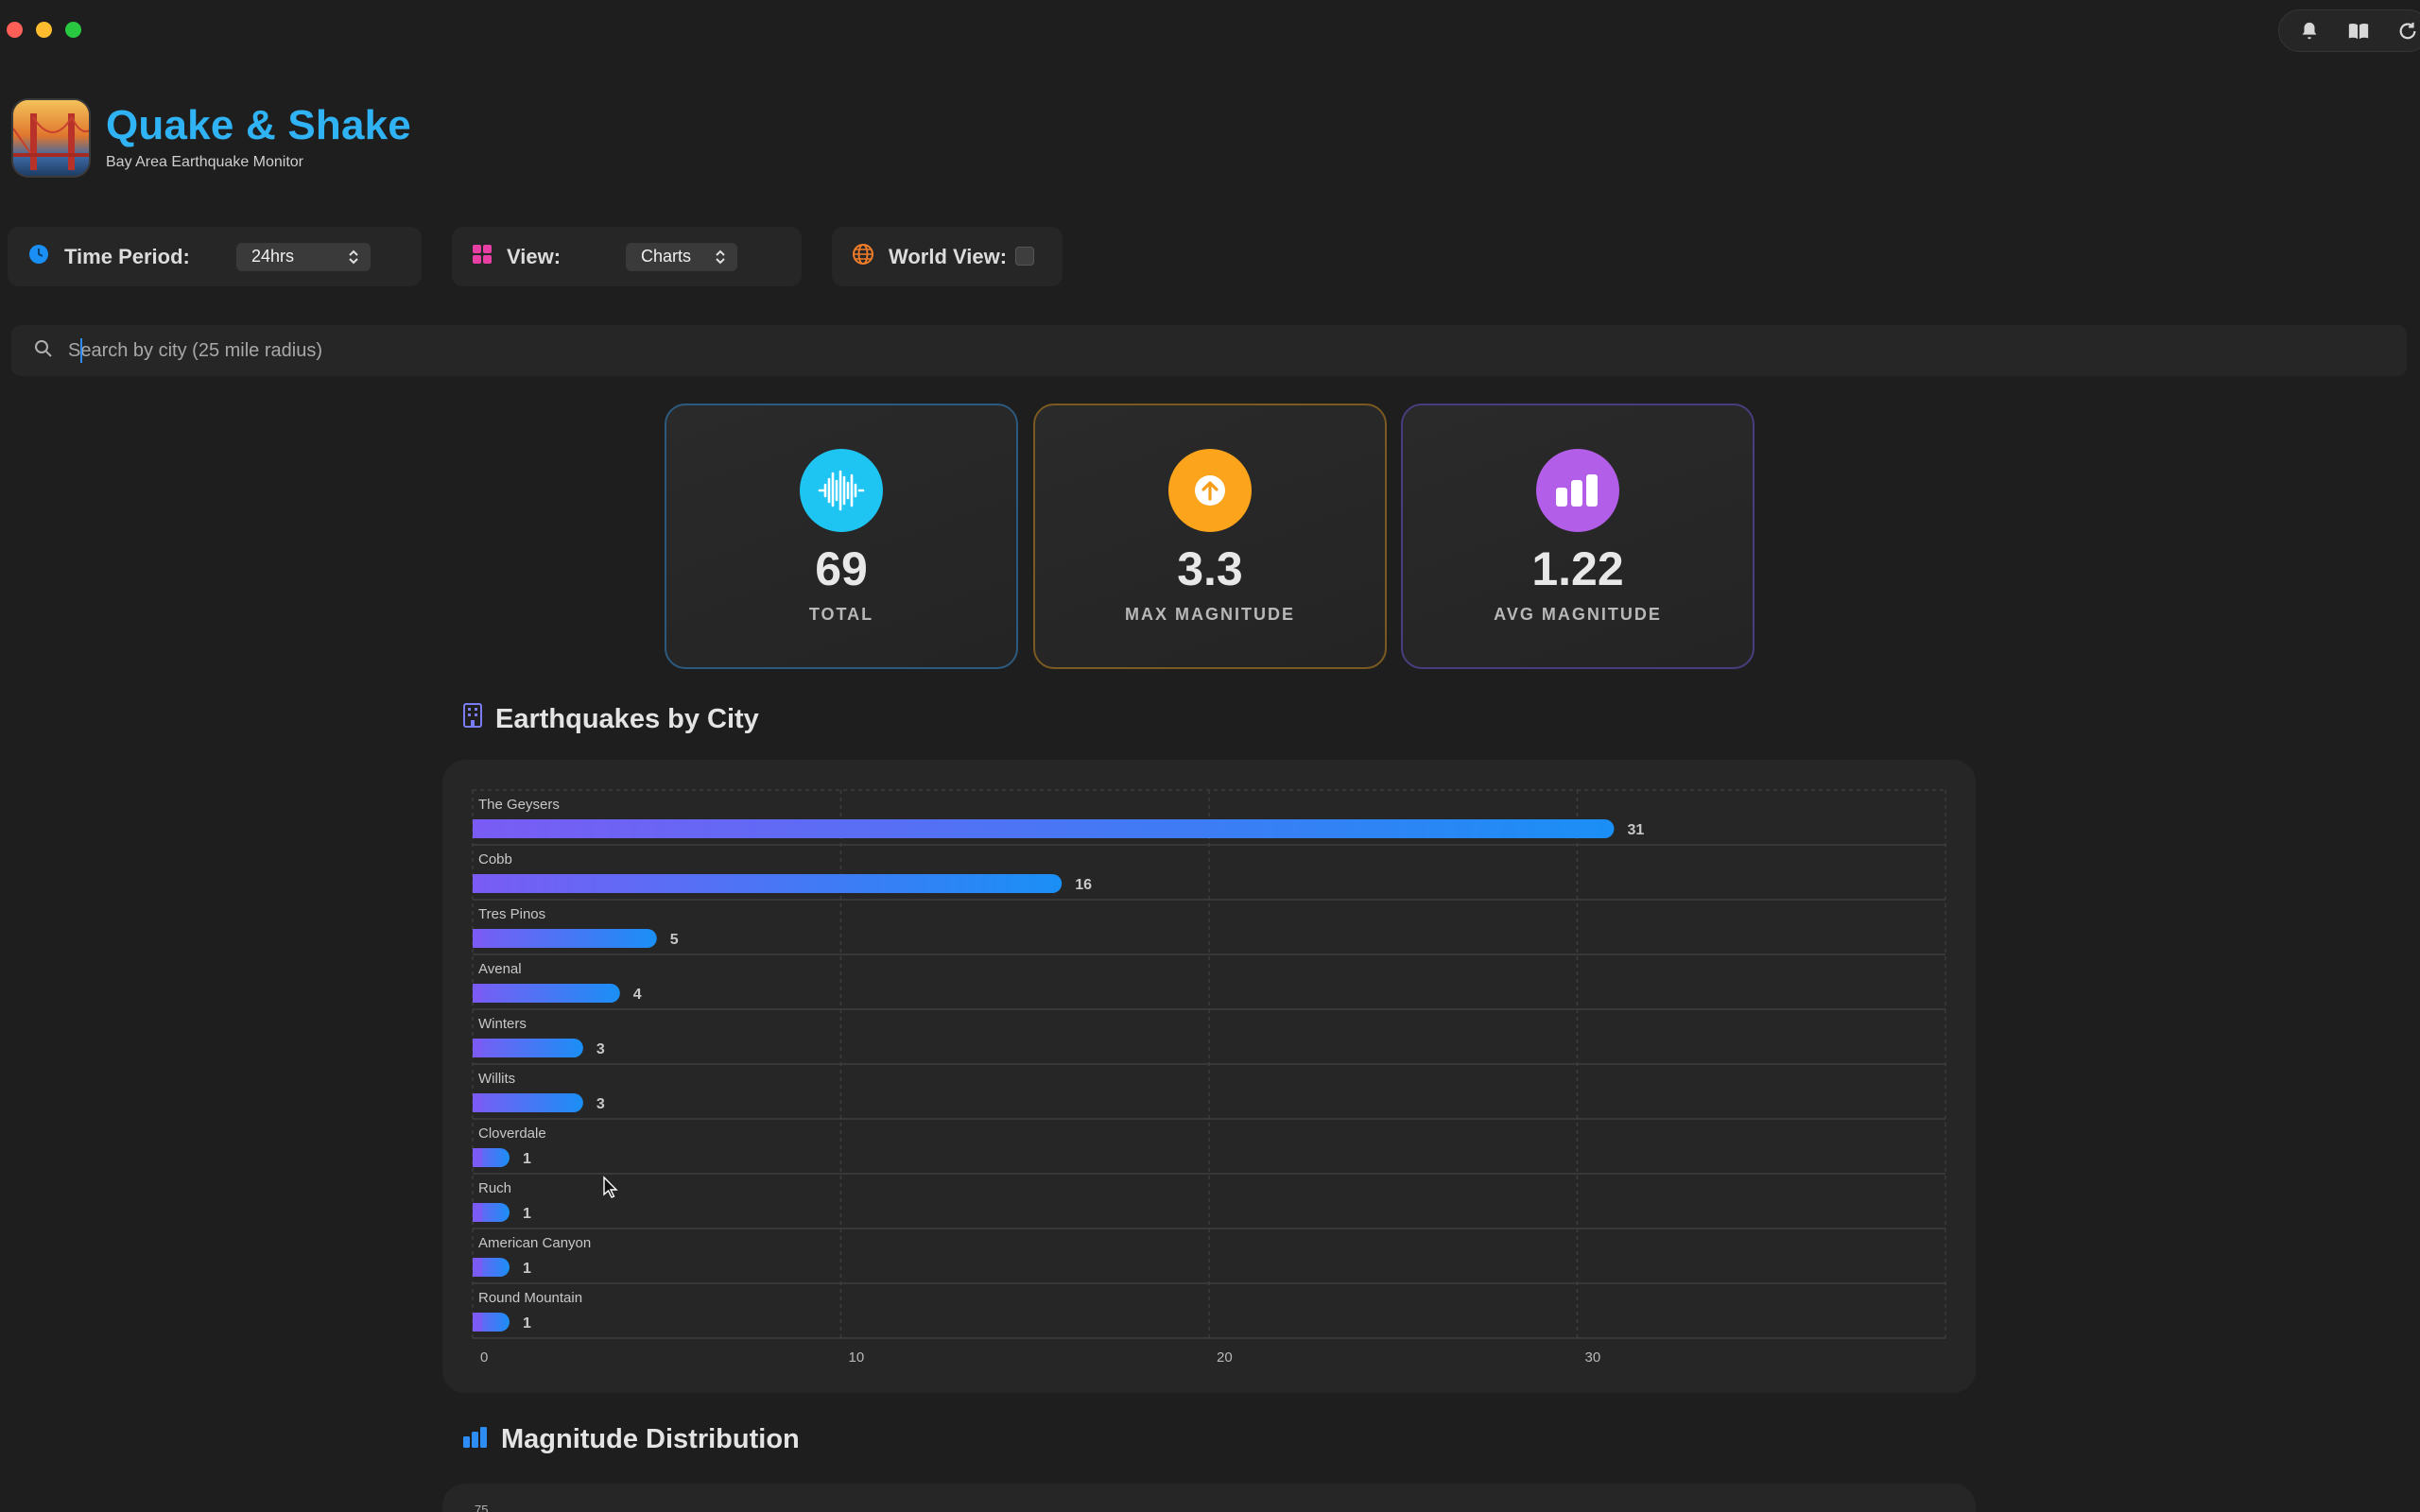 Image resolution: width=2420 pixels, height=1512 pixels. Describe the element at coordinates (127, 256) in the screenshot. I see `time-period-label: Time Period:` at that location.